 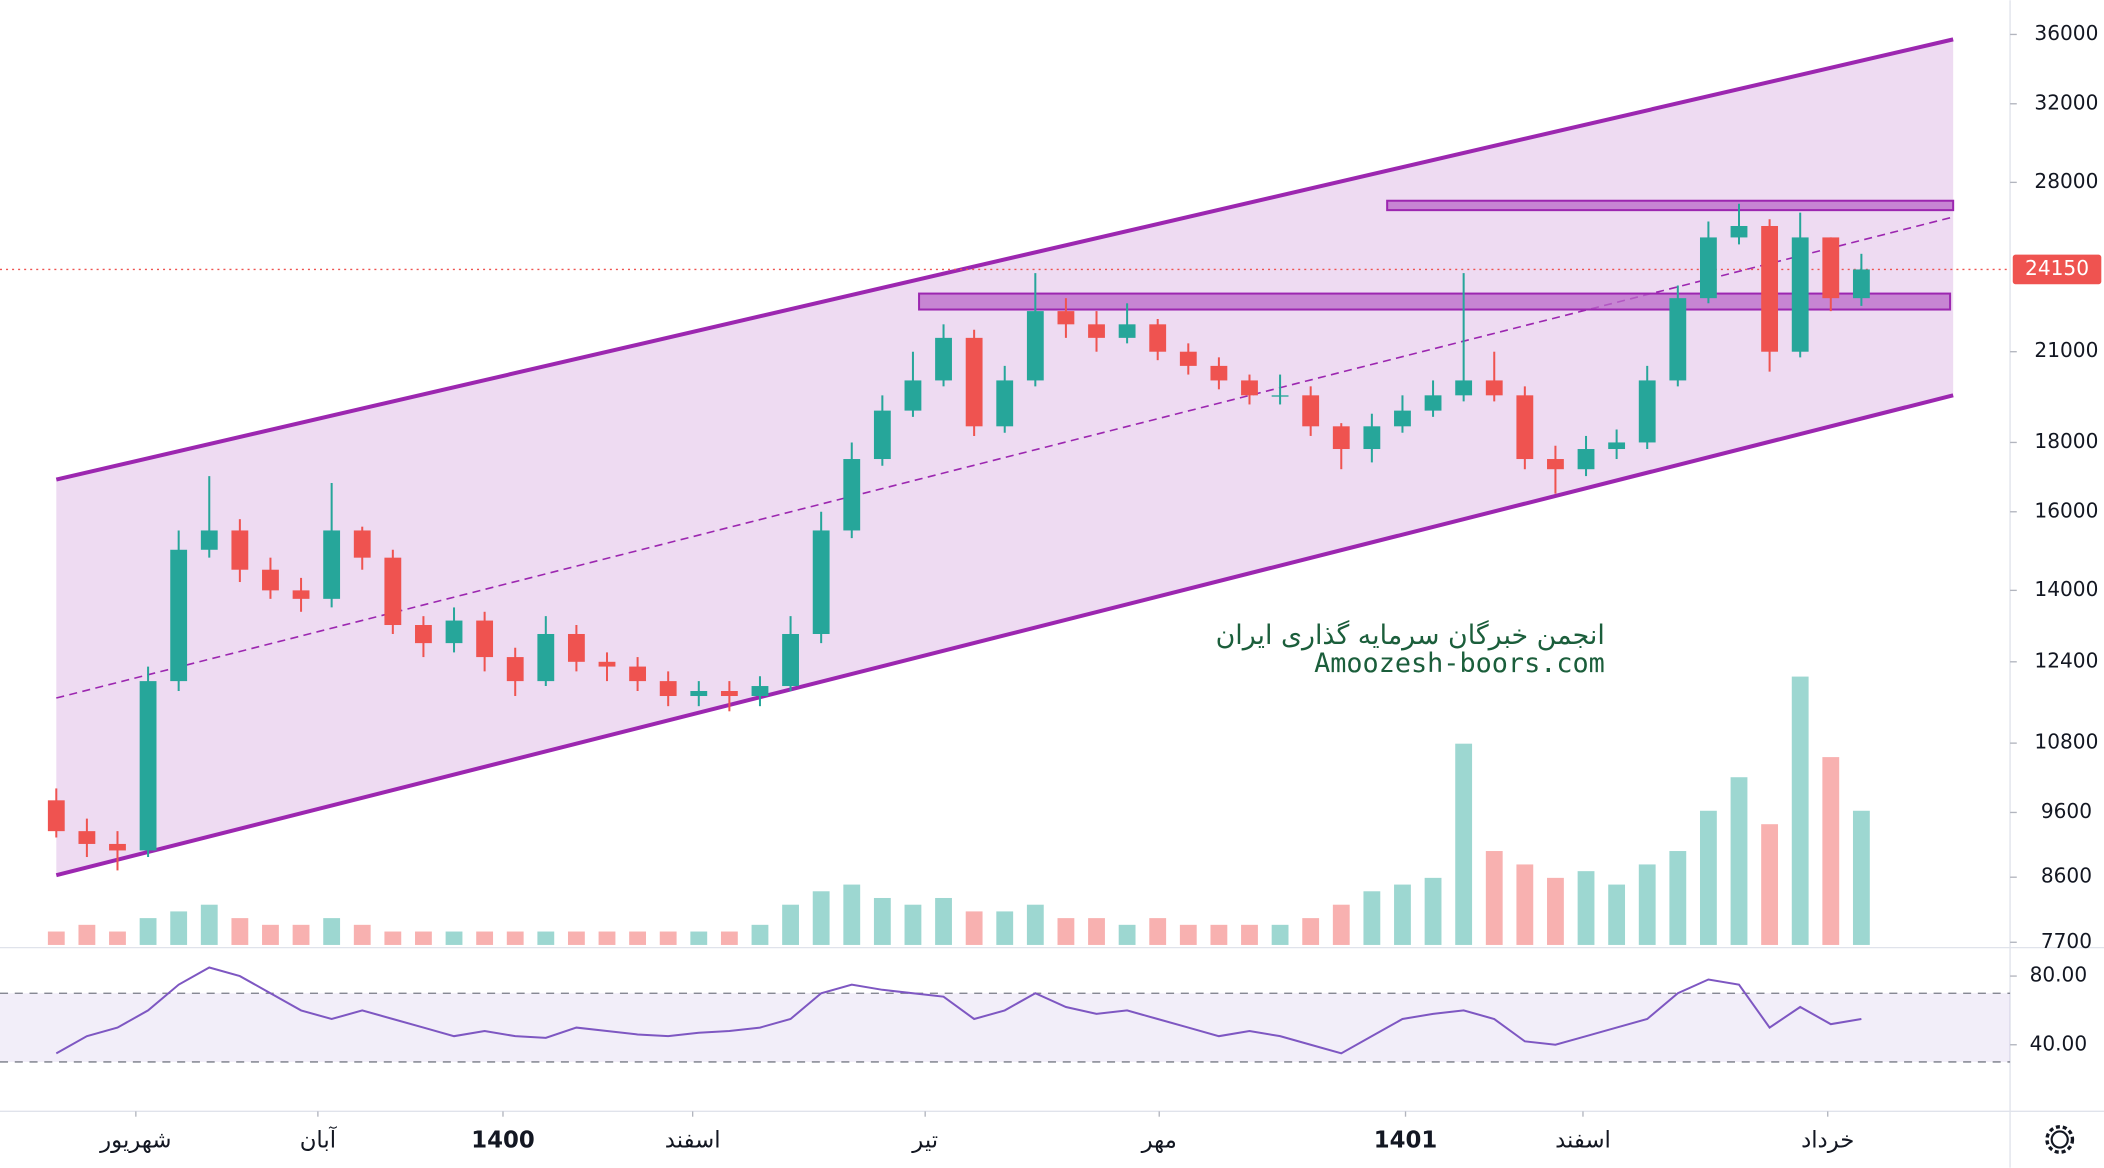 What do you see at coordinates (1435, 301) in the screenshot?
I see `resistance-zone` at bounding box center [1435, 301].